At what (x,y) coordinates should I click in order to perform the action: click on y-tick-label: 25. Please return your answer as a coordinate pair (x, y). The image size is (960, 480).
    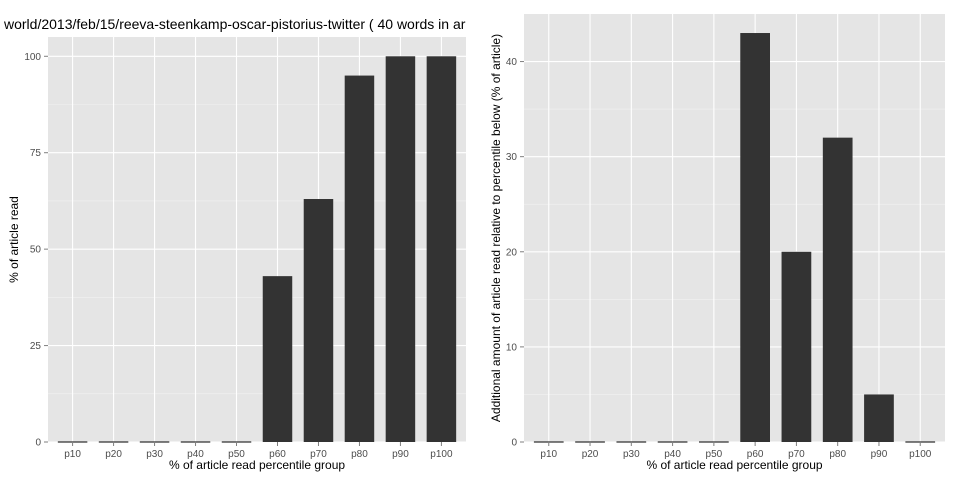
    Looking at the image, I should click on (36, 346).